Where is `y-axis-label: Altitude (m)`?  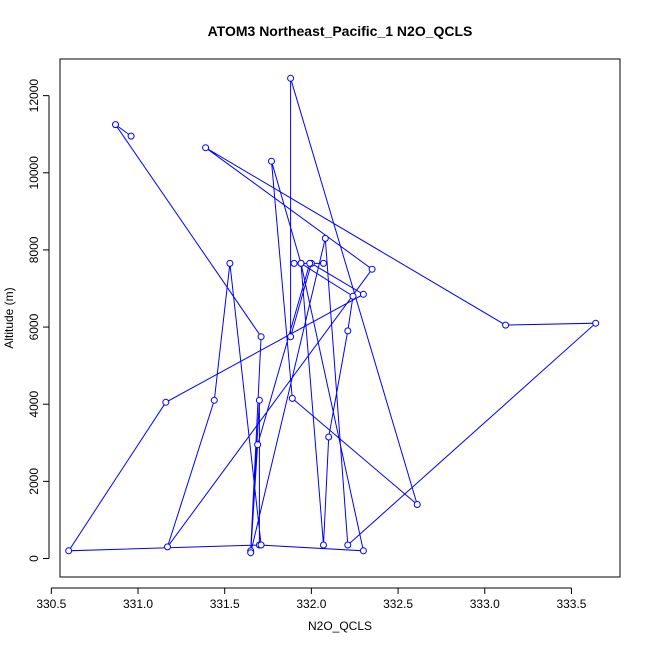 y-axis-label: Altitude (m) is located at coordinates (9, 317).